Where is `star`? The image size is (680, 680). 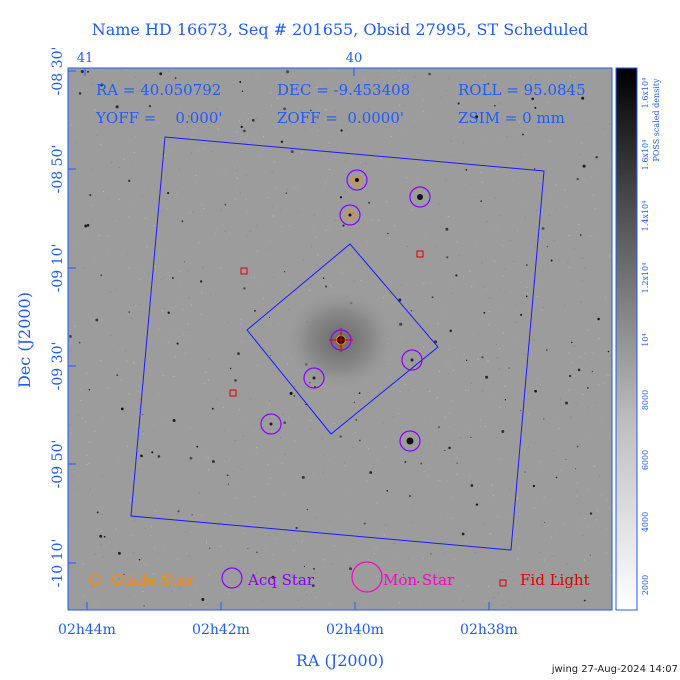
star is located at coordinates (314, 378).